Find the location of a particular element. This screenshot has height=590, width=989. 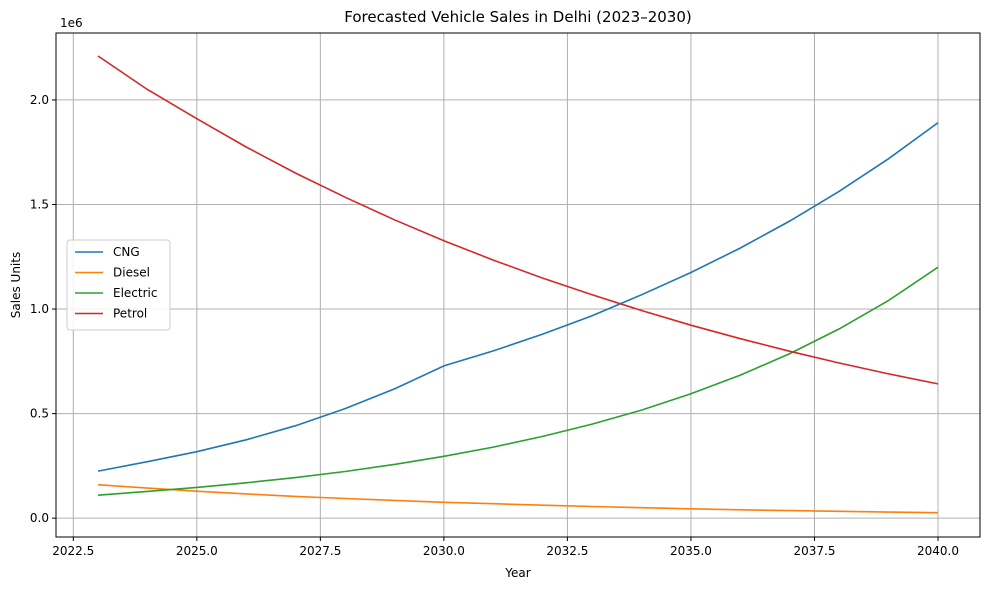

x-tick-label: 2032.5 is located at coordinates (567, 551).